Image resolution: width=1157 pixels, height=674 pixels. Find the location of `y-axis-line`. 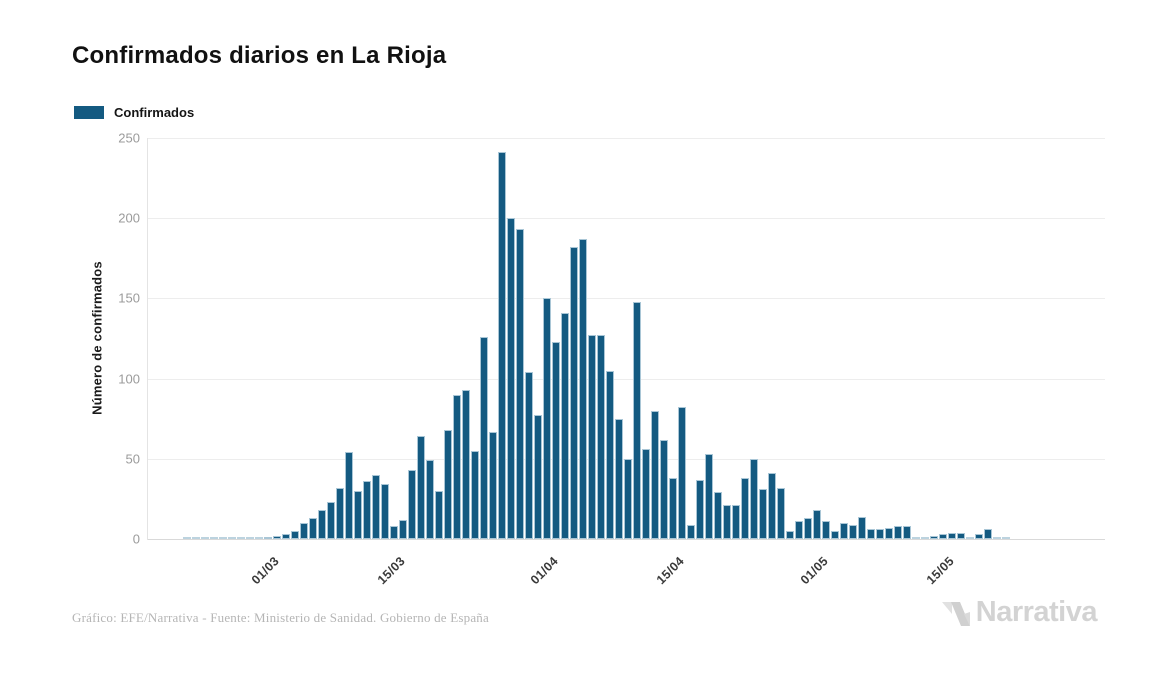

y-axis-line is located at coordinates (147, 339).